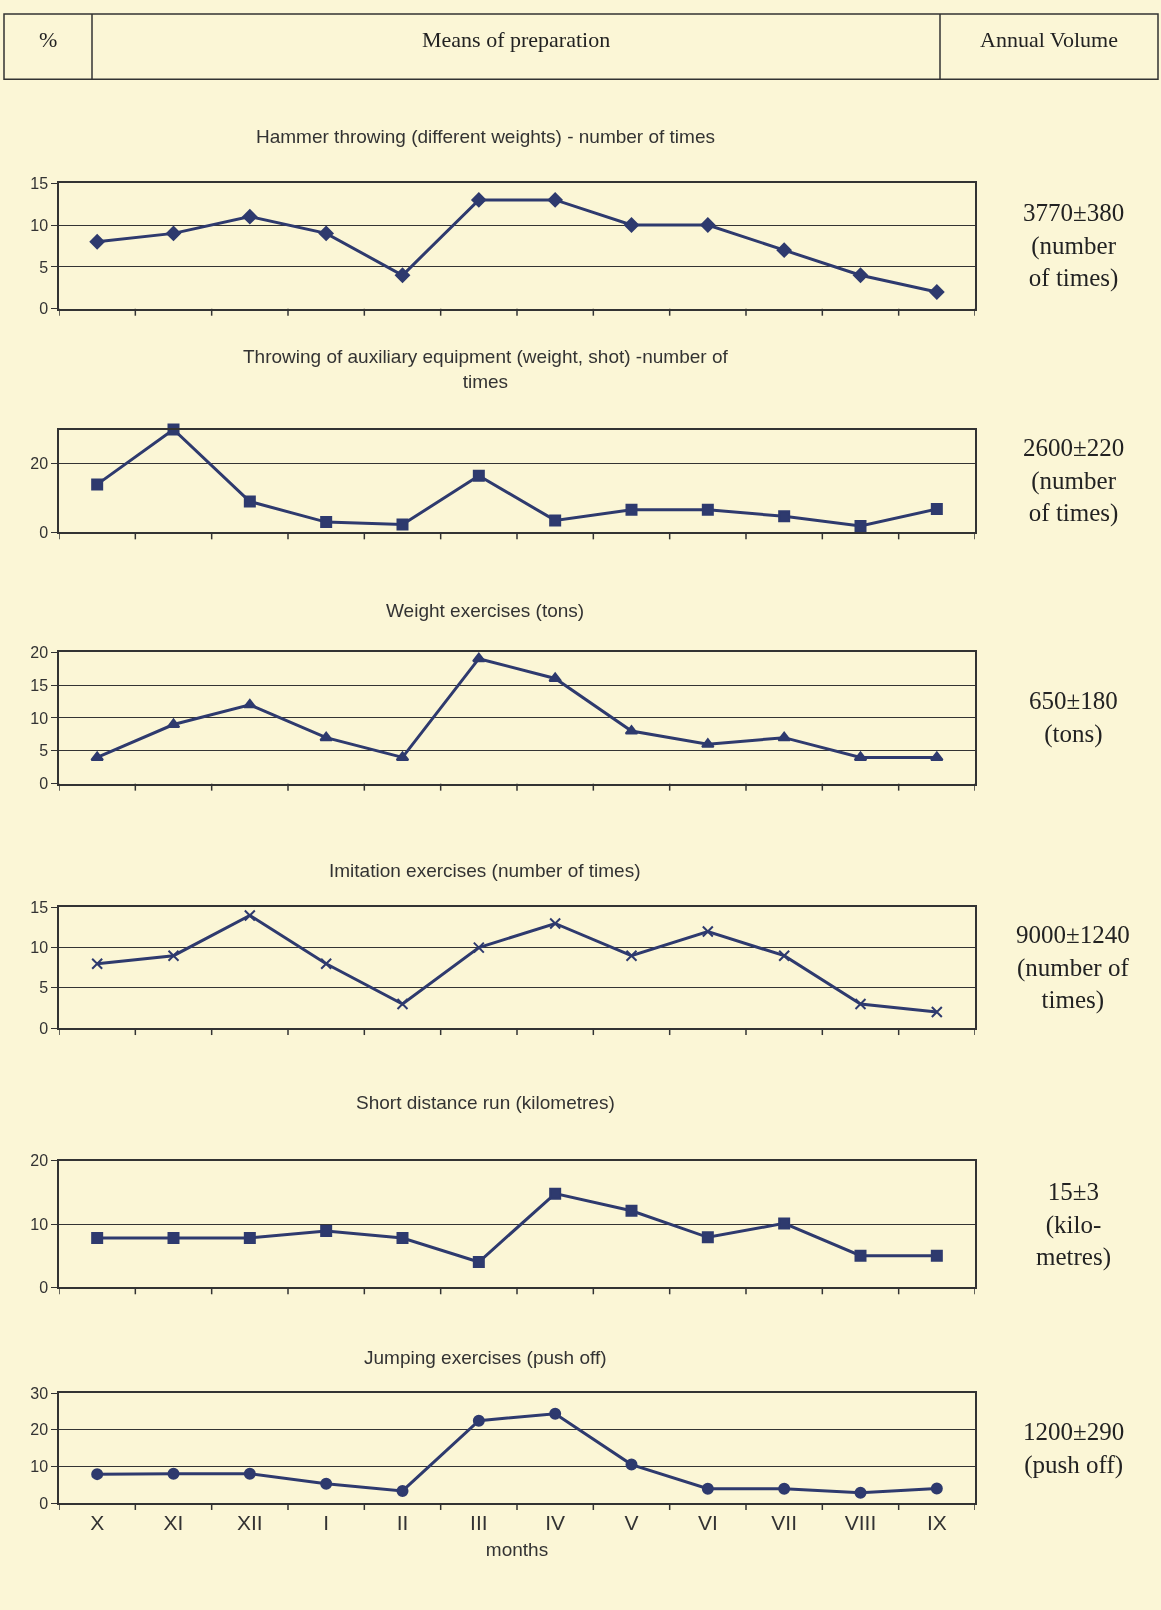 Image resolution: width=1161 pixels, height=1610 pixels. I want to click on x-axis-title: months, so click(517, 1550).